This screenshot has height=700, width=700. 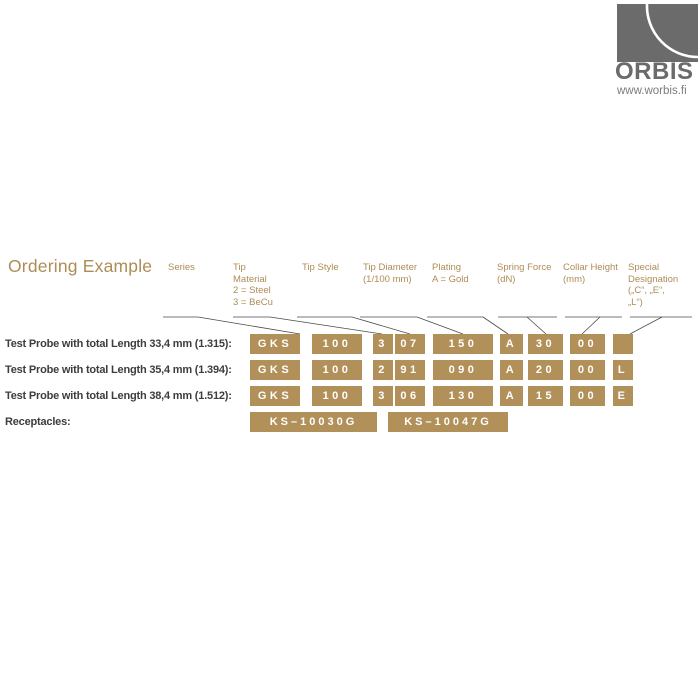 I want to click on logo-square, so click(x=657, y=33).